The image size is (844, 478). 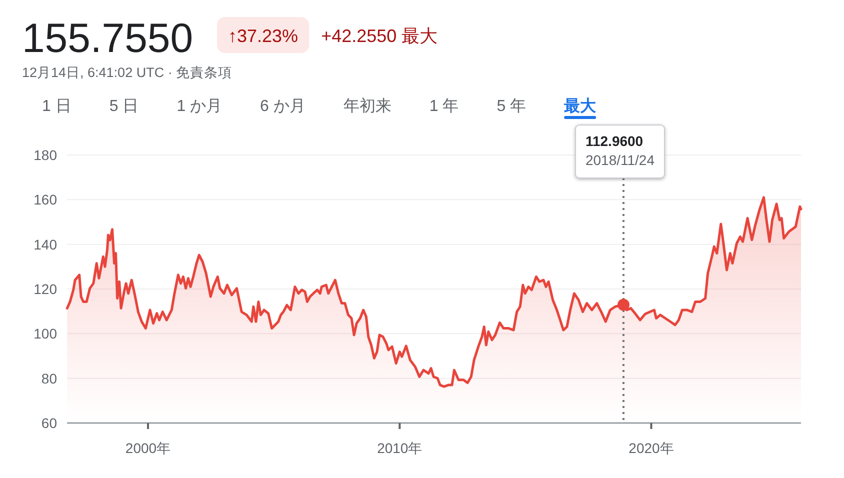 I want to click on y-tick-label: 140, so click(x=46, y=244).